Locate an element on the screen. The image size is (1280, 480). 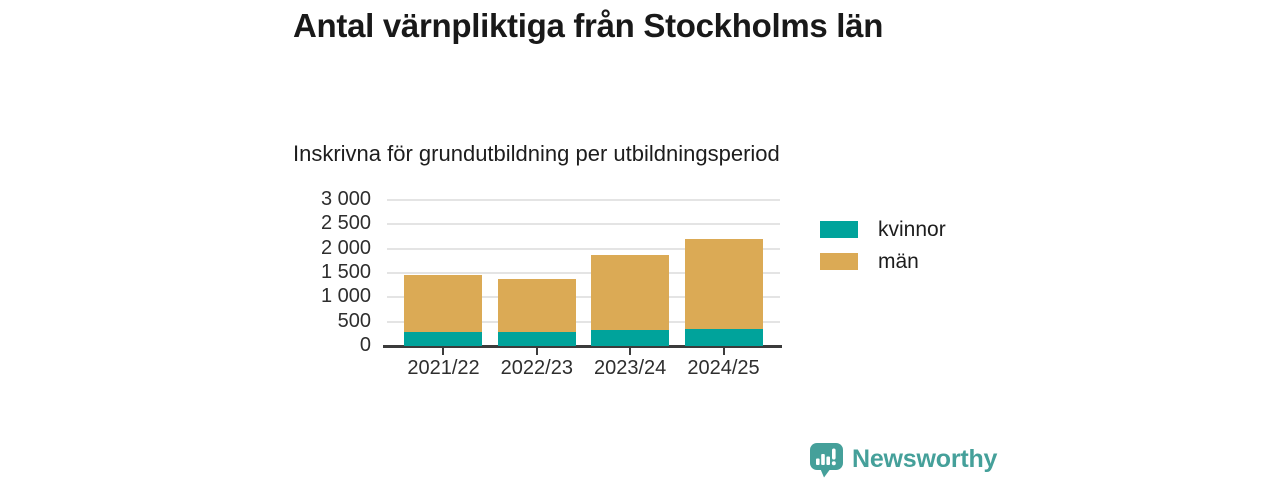
x-tick-label: 2023/24 is located at coordinates (630, 368).